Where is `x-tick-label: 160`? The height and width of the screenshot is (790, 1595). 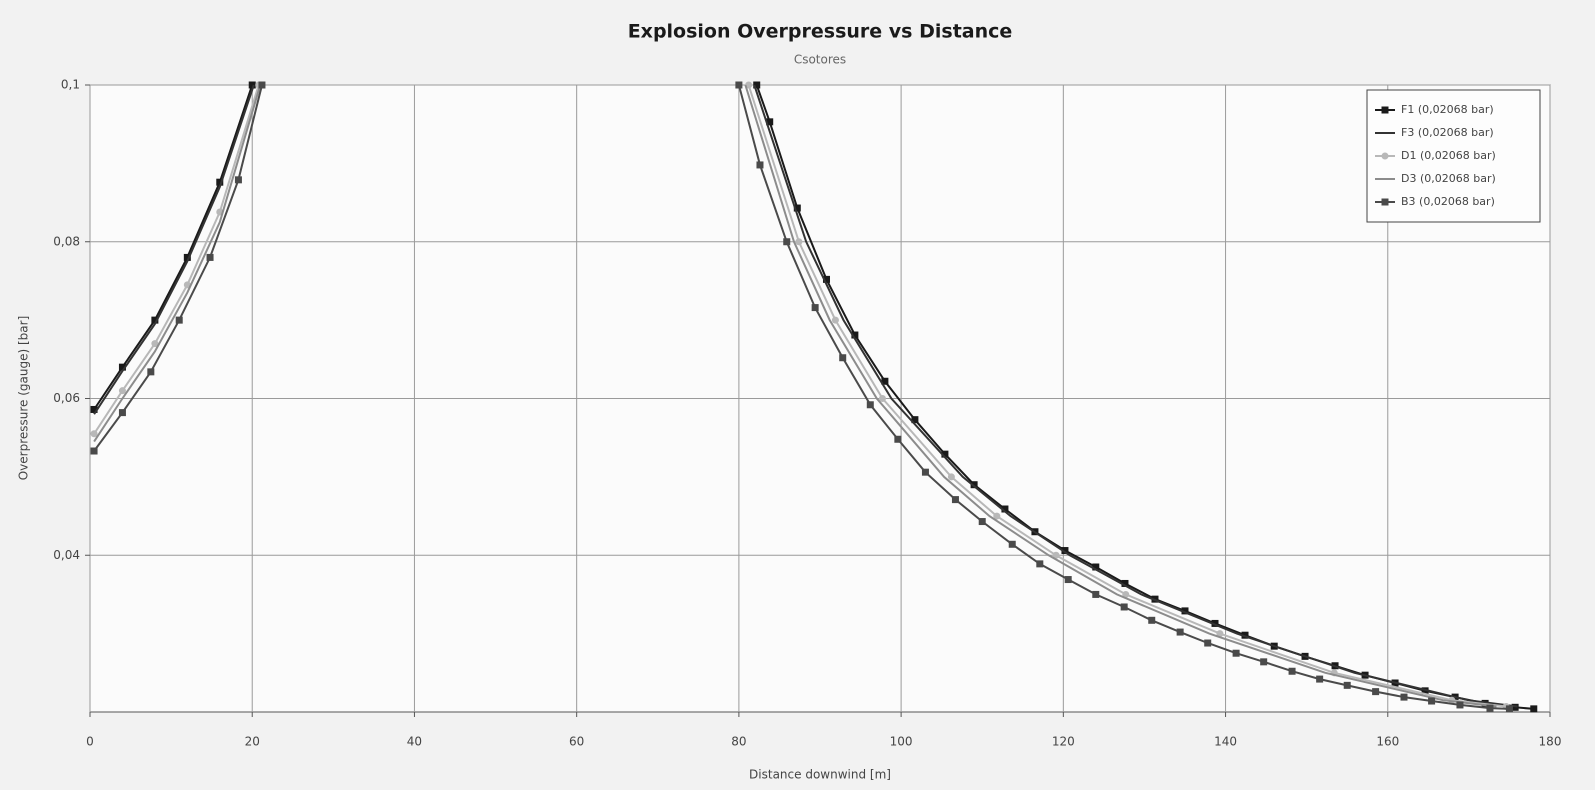 x-tick-label: 160 is located at coordinates (1387, 742).